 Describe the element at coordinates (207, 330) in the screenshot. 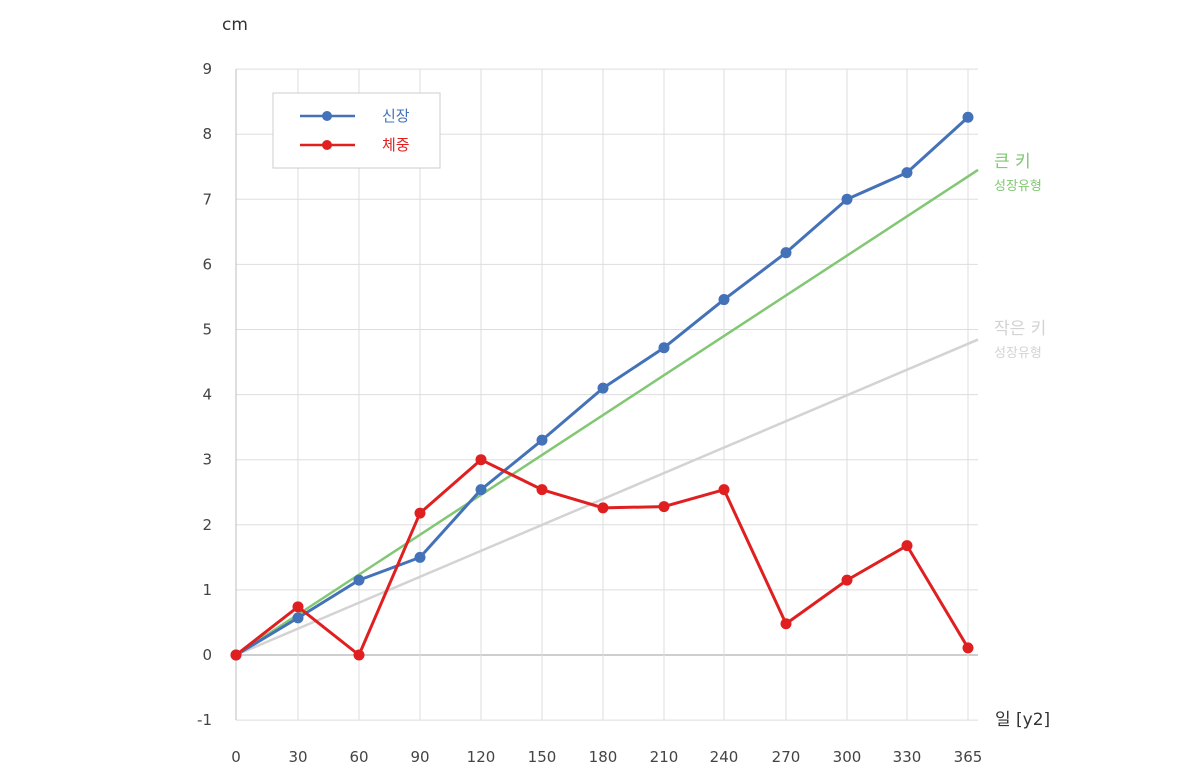

I see `y-tick-label: 5` at that location.